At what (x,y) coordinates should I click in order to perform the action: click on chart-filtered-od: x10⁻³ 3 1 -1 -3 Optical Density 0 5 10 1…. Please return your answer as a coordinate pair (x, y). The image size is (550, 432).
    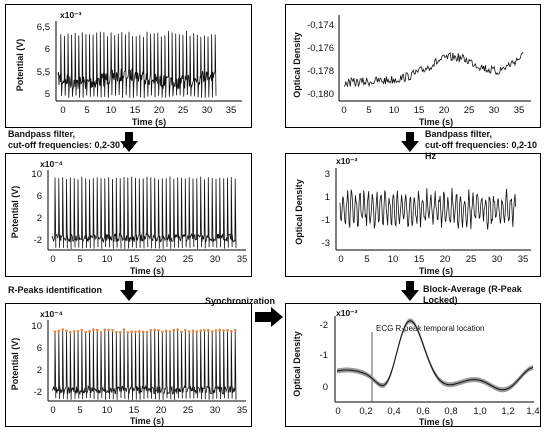
    Looking at the image, I should click on (412, 216).